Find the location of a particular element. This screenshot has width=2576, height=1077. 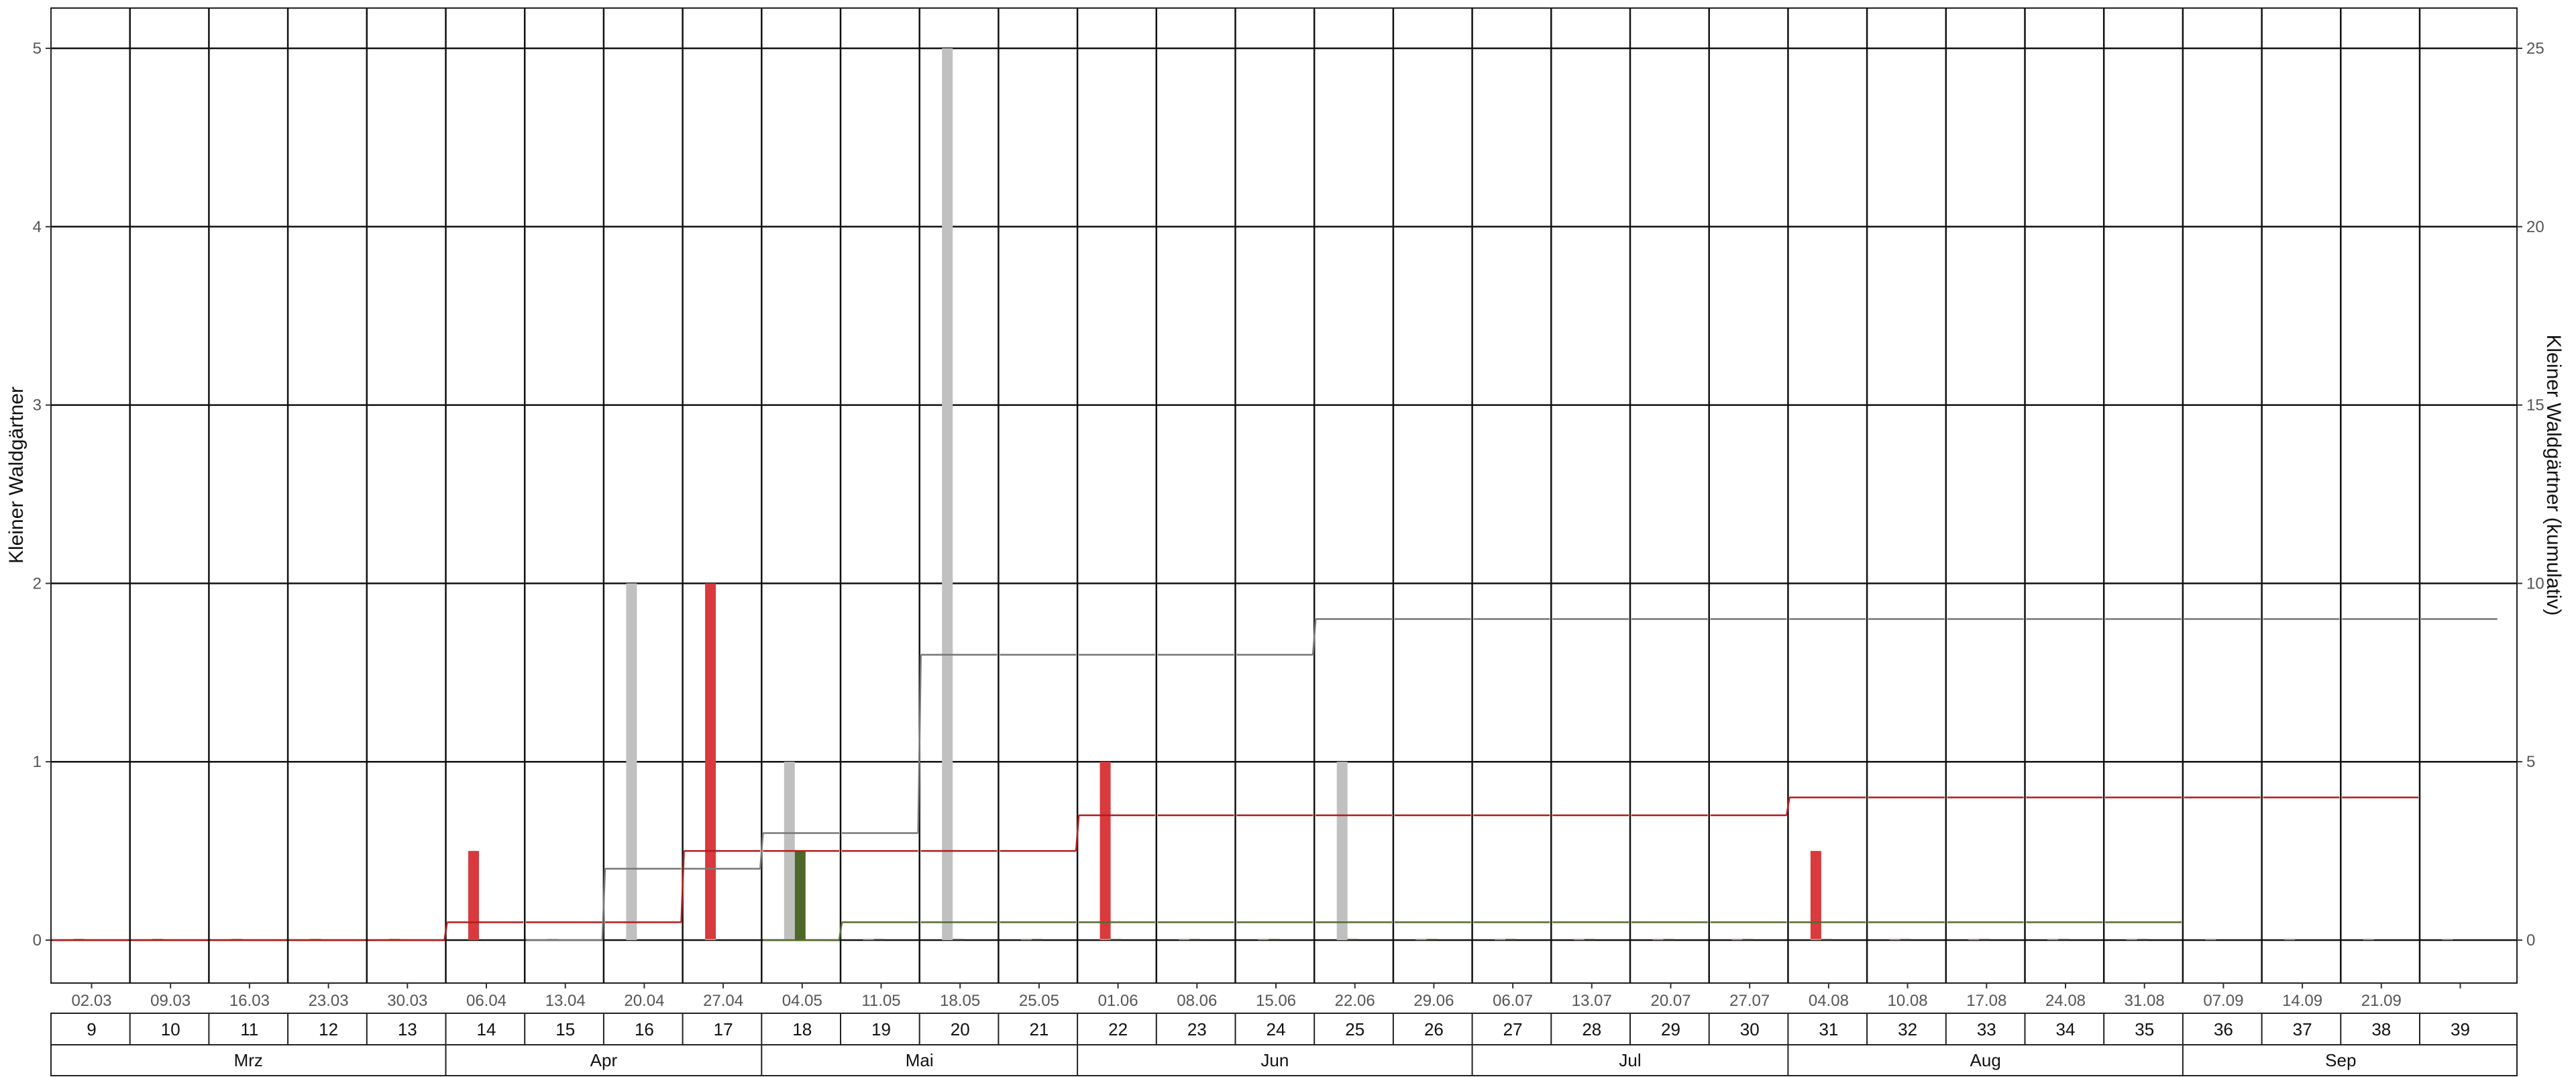

week-label: 38 is located at coordinates (2381, 1029).